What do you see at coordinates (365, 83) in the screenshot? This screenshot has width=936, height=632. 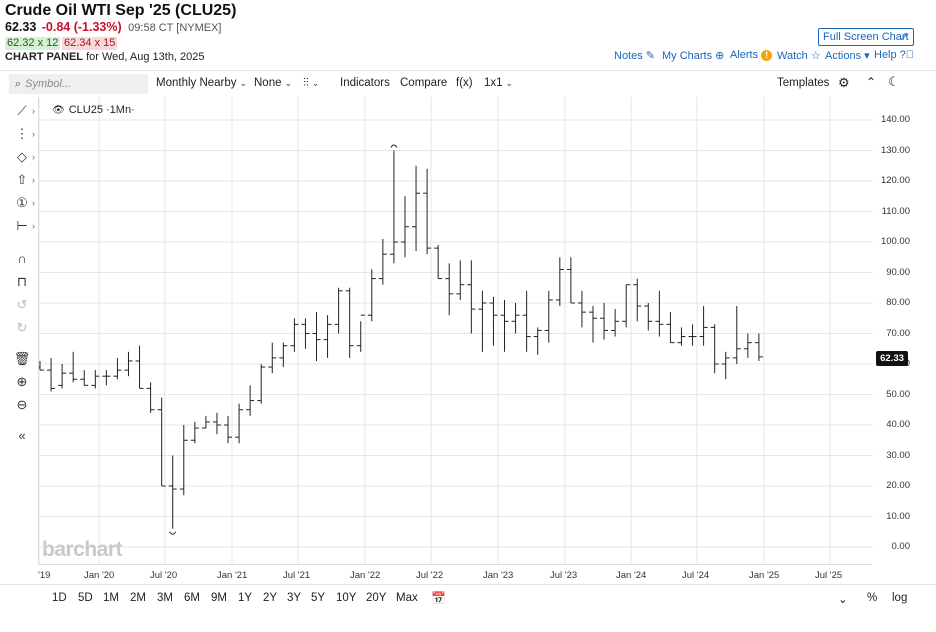 I see `indicators-button: Indicators` at bounding box center [365, 83].